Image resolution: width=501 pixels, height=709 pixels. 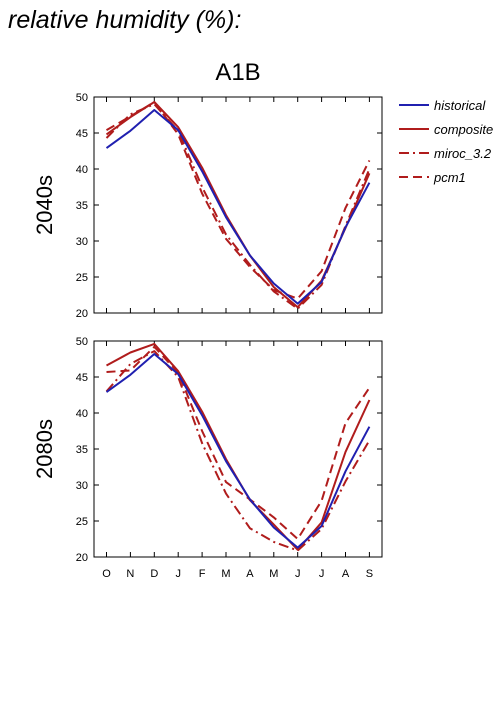 What do you see at coordinates (449, 177) in the screenshot?
I see `legend-label: pcm1` at bounding box center [449, 177].